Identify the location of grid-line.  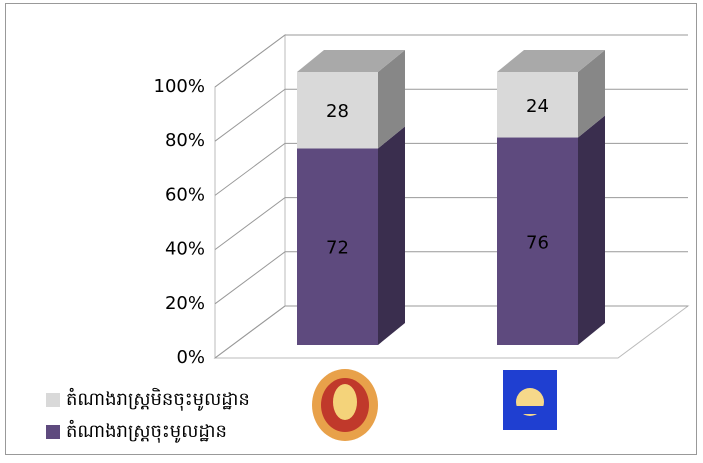
(451, 61).